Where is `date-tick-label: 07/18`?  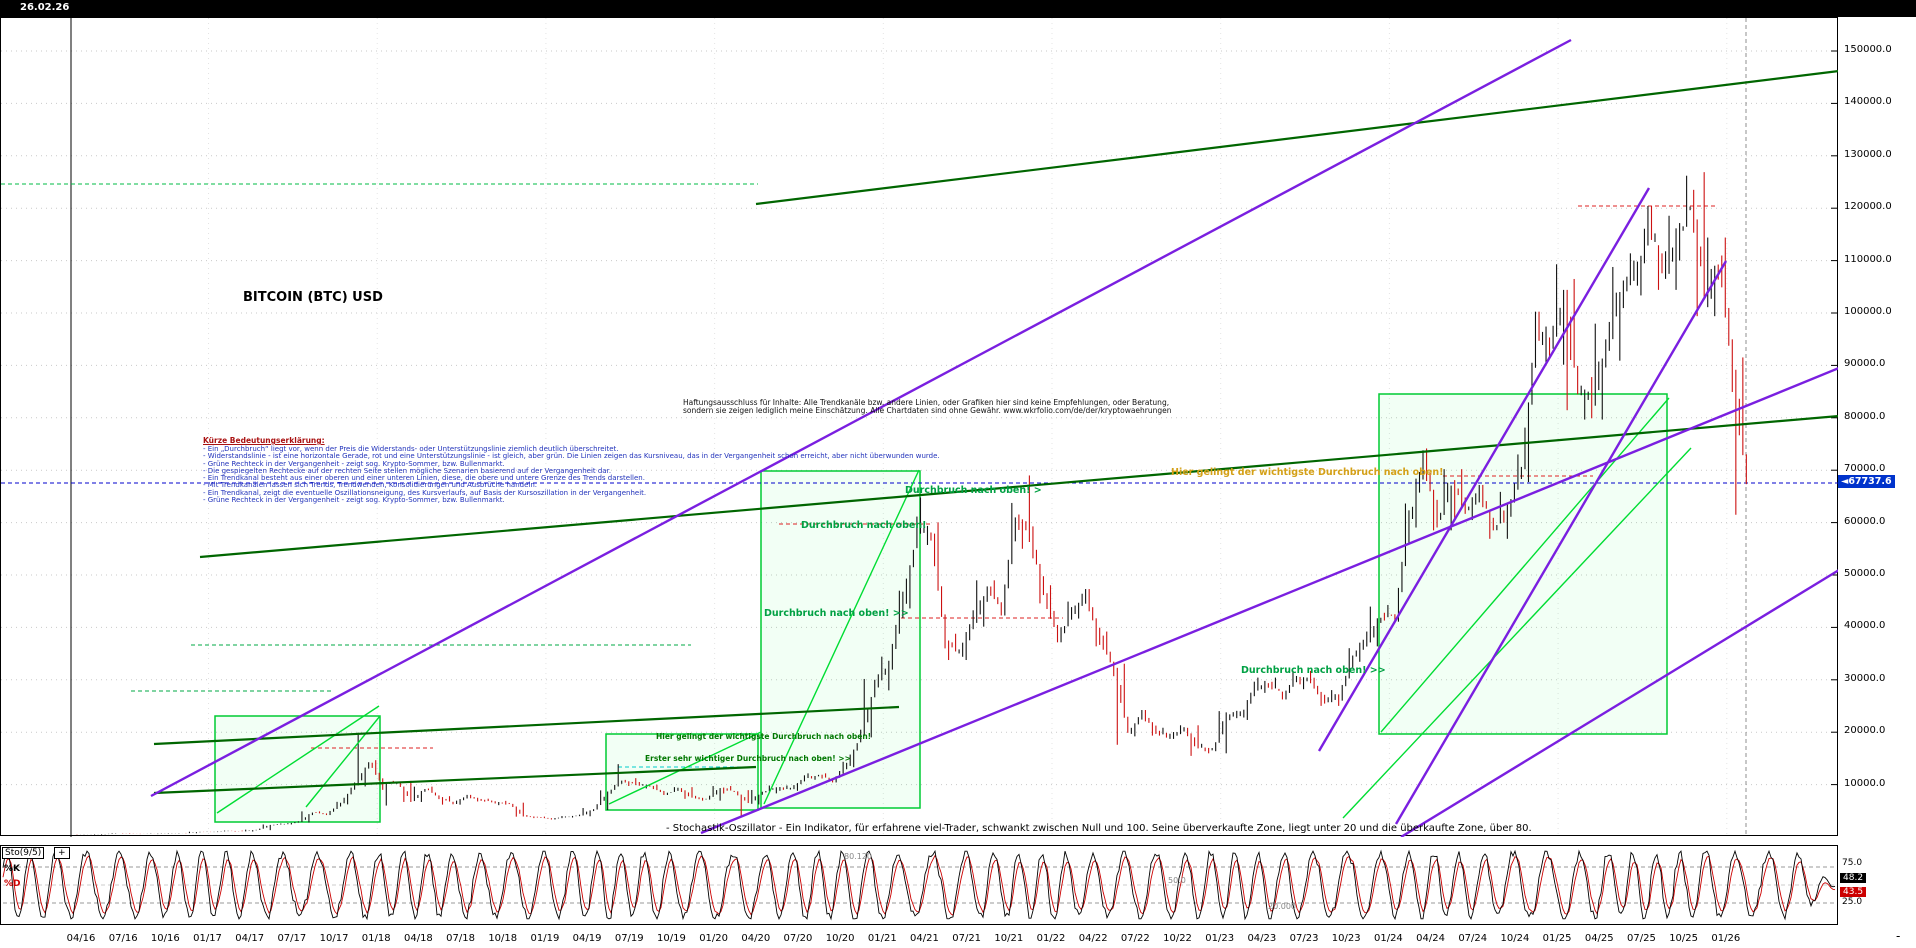 date-tick-label: 07/18 is located at coordinates (460, 938).